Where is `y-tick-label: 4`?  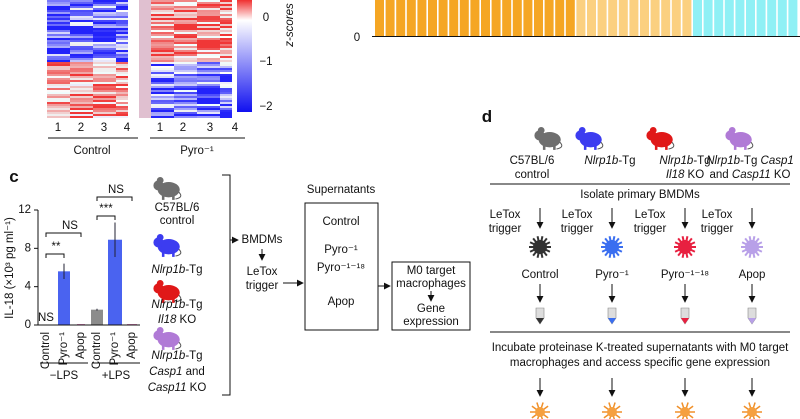
y-tick-label: 4 is located at coordinates (28, 287).